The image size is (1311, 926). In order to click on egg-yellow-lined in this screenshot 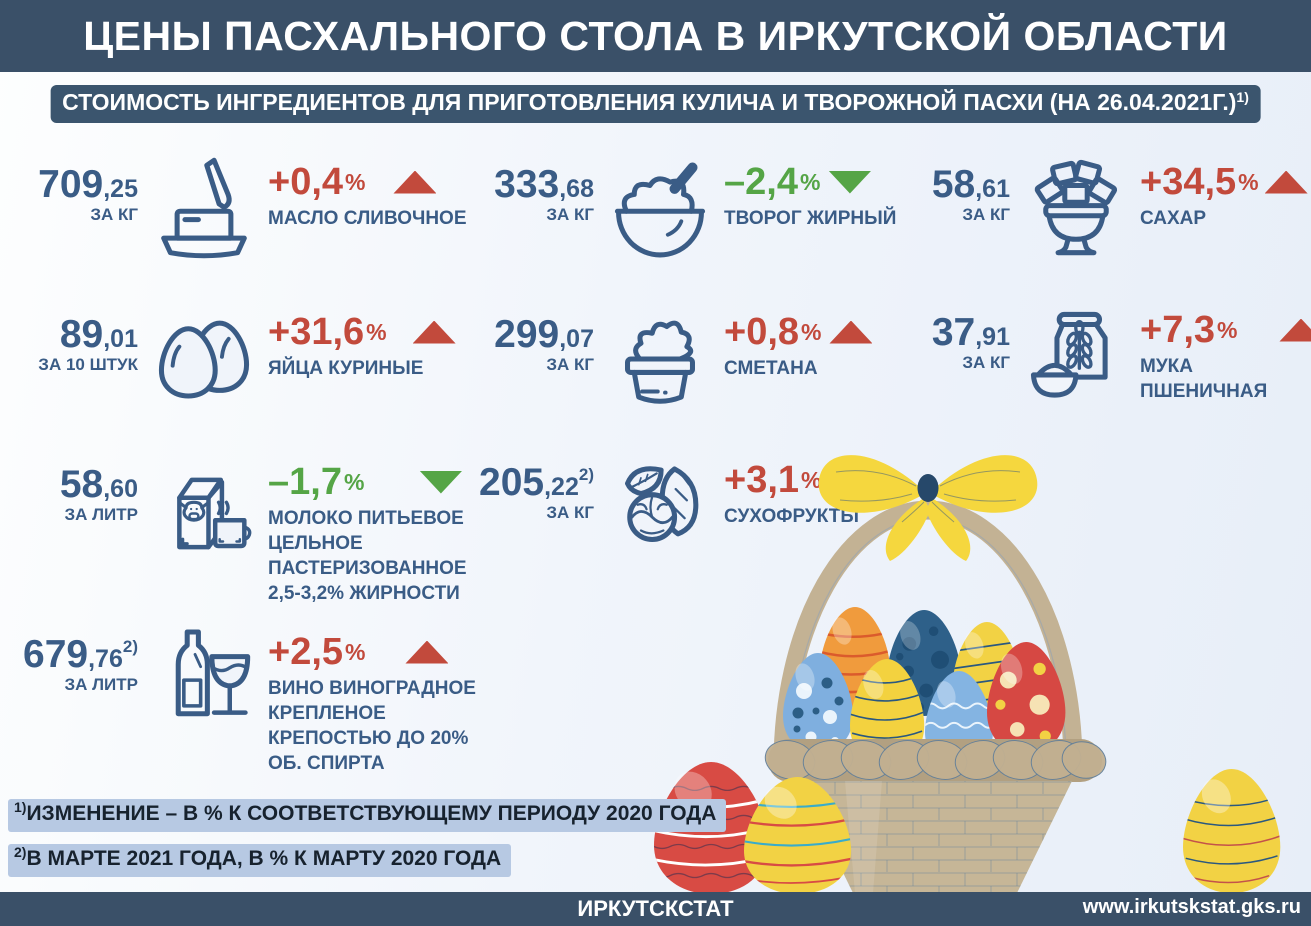, I will do `click(887, 712)`.